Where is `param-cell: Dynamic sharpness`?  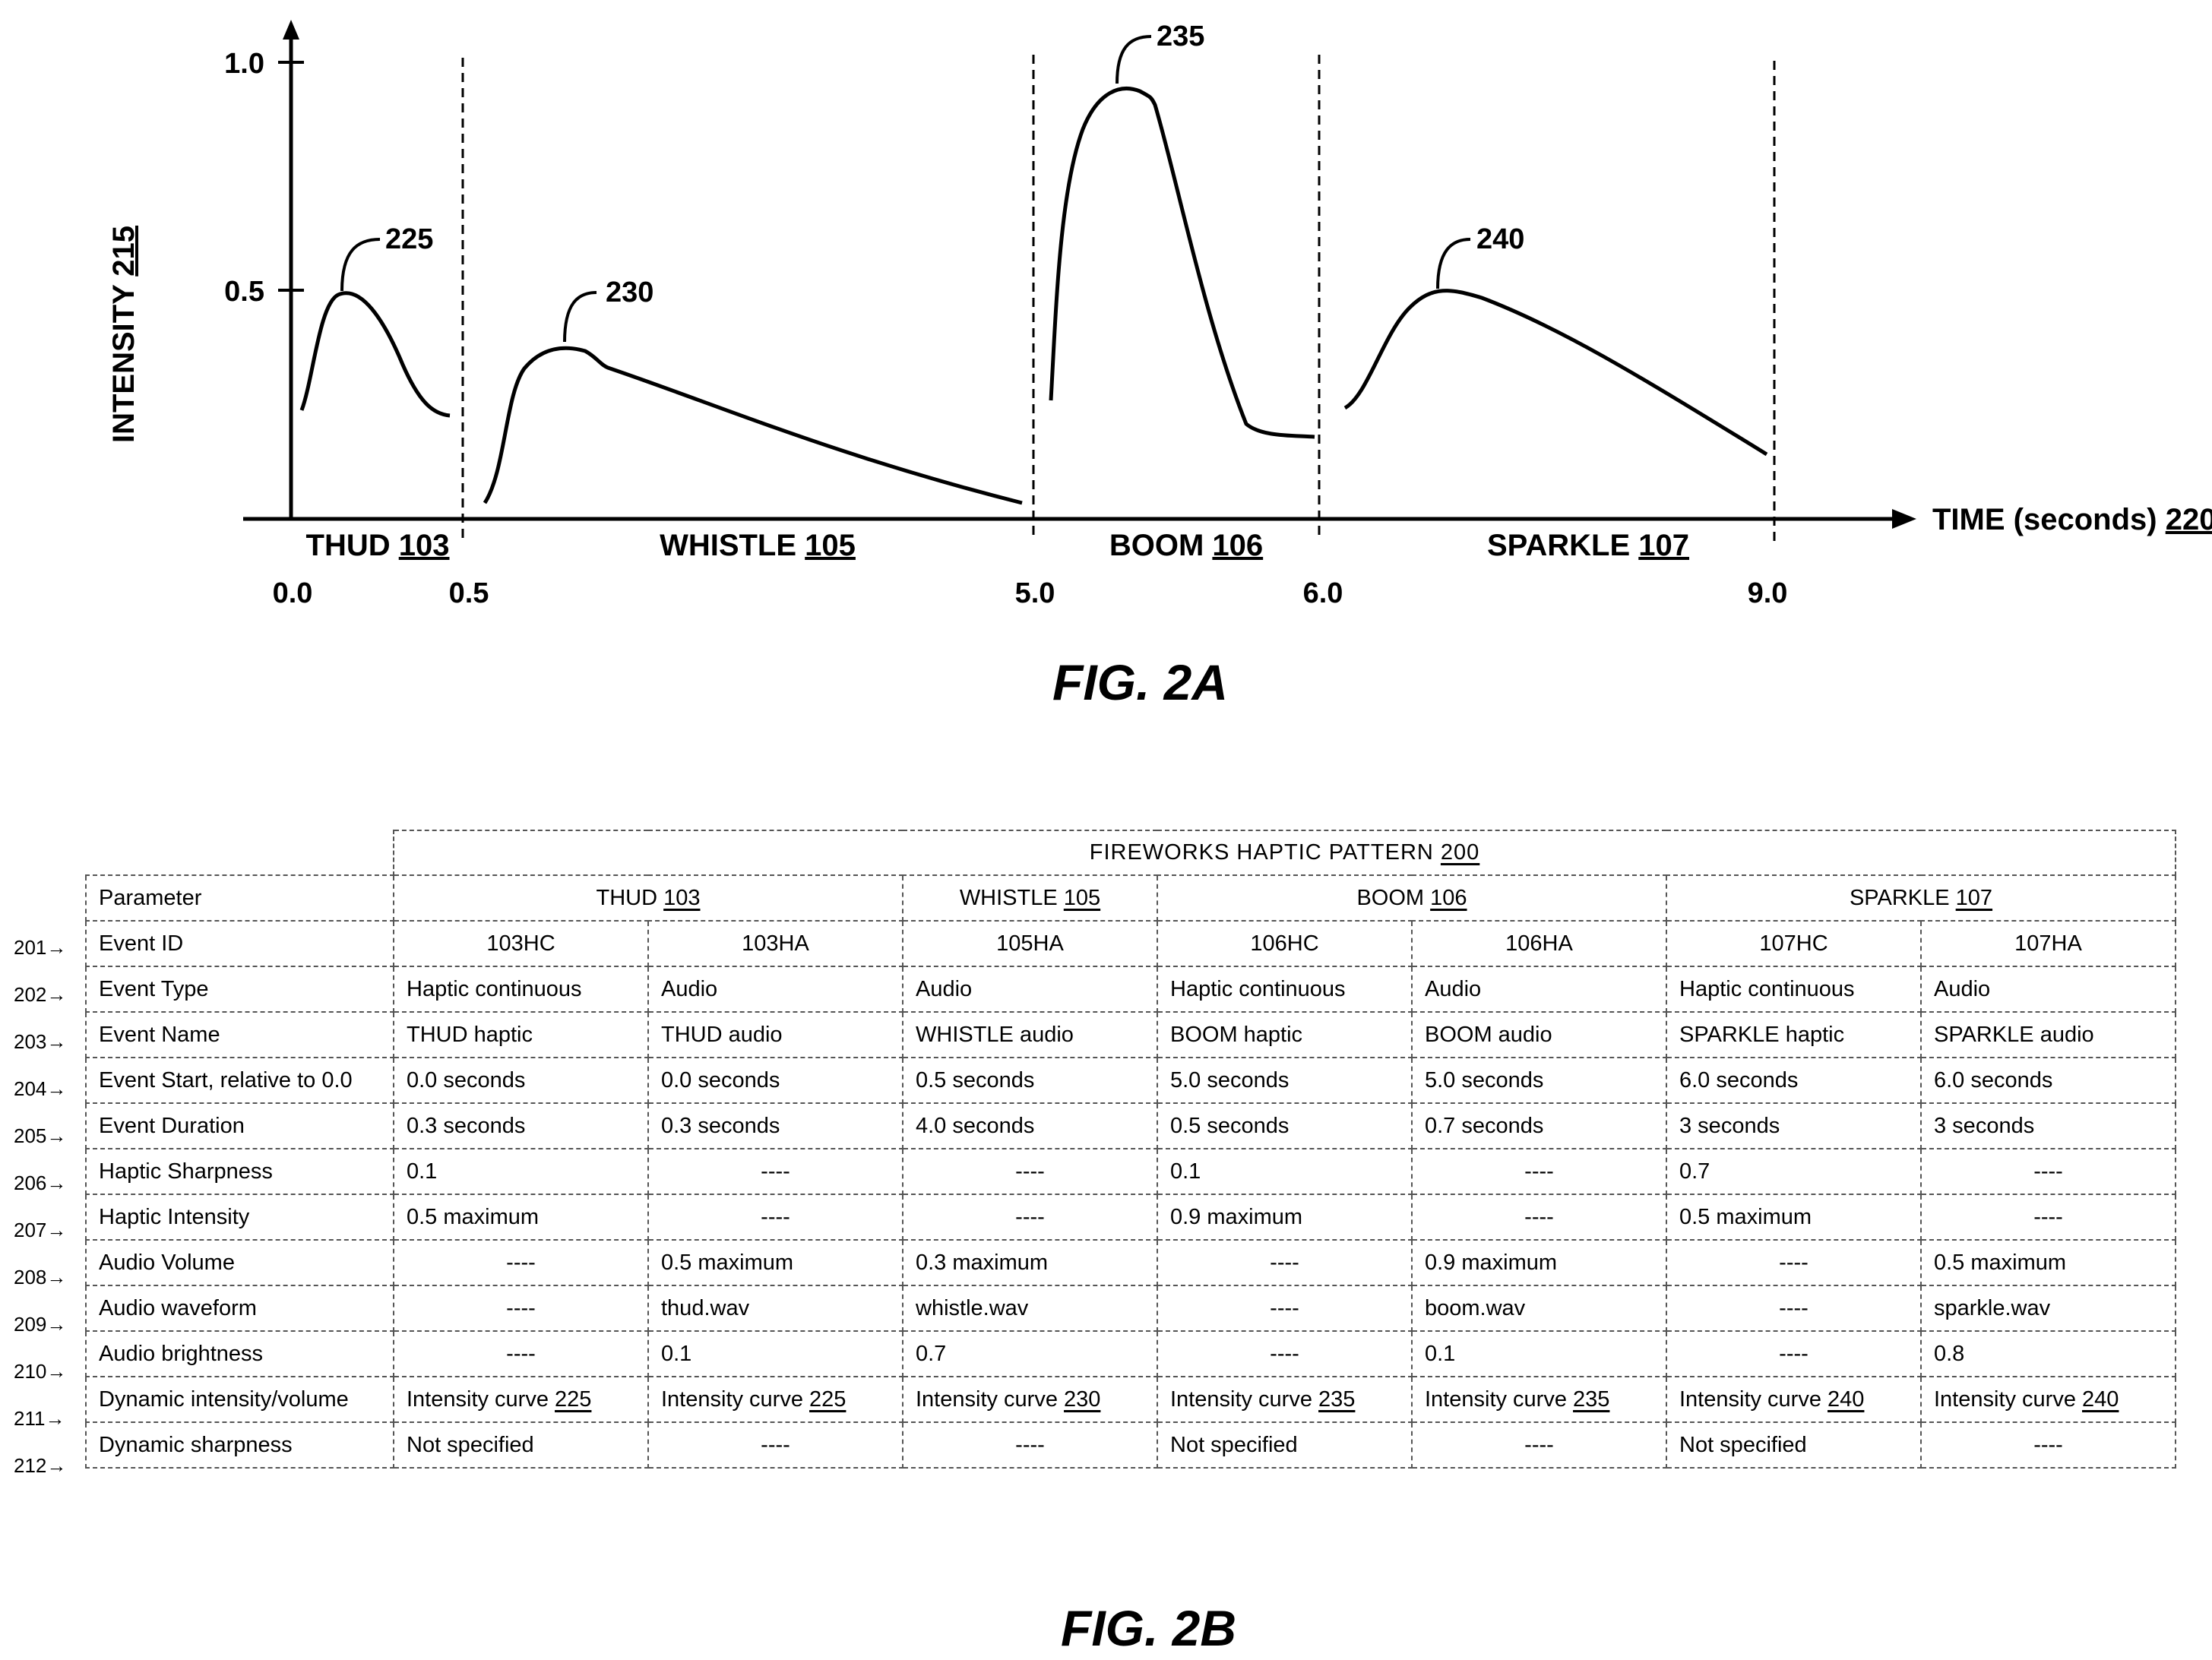
param-cell: Dynamic sharpness is located at coordinates (239, 1445).